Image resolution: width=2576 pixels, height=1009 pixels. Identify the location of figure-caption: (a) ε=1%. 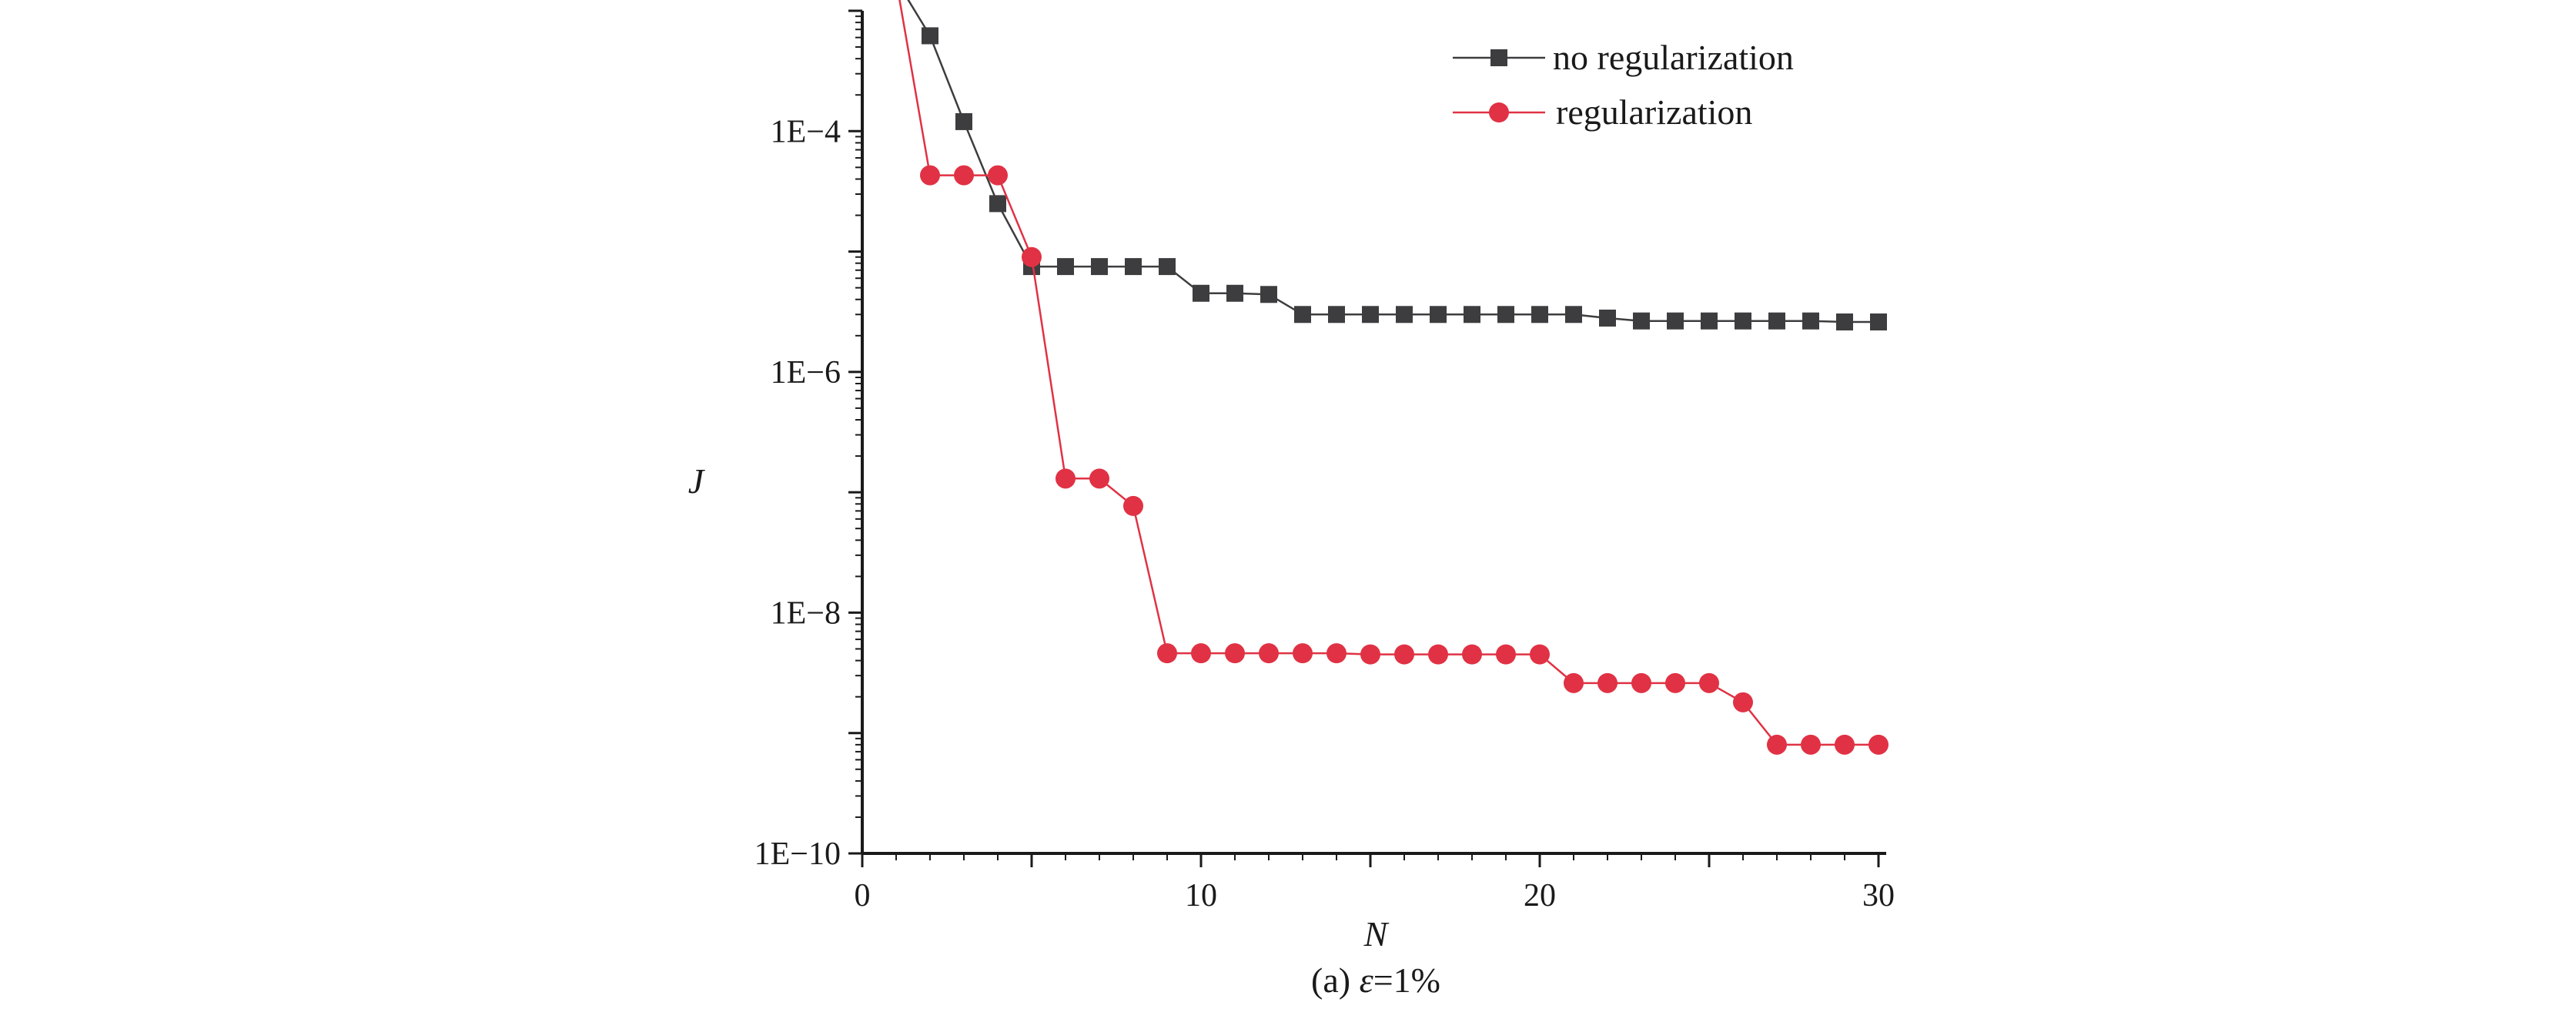
(1376, 980).